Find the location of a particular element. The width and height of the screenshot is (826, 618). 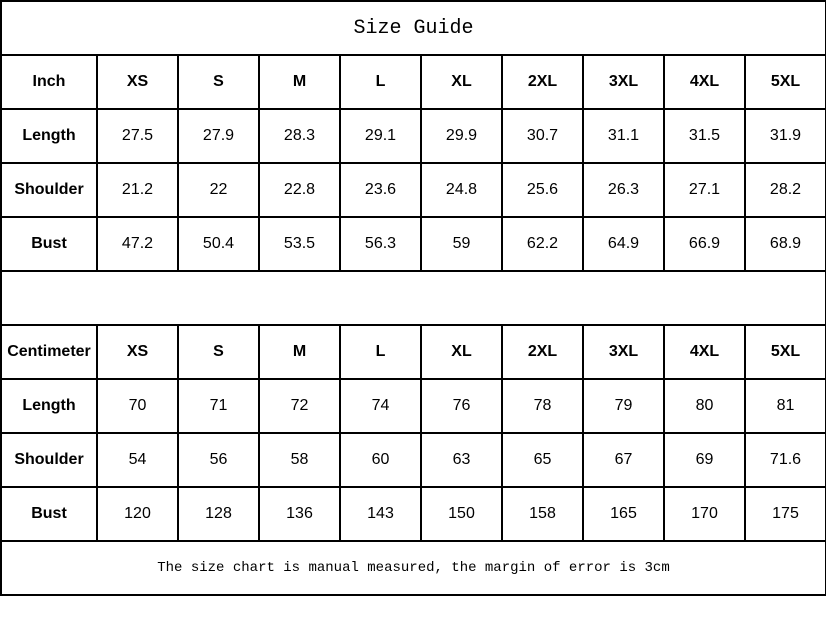

measurement-cell: 58 is located at coordinates (299, 460).